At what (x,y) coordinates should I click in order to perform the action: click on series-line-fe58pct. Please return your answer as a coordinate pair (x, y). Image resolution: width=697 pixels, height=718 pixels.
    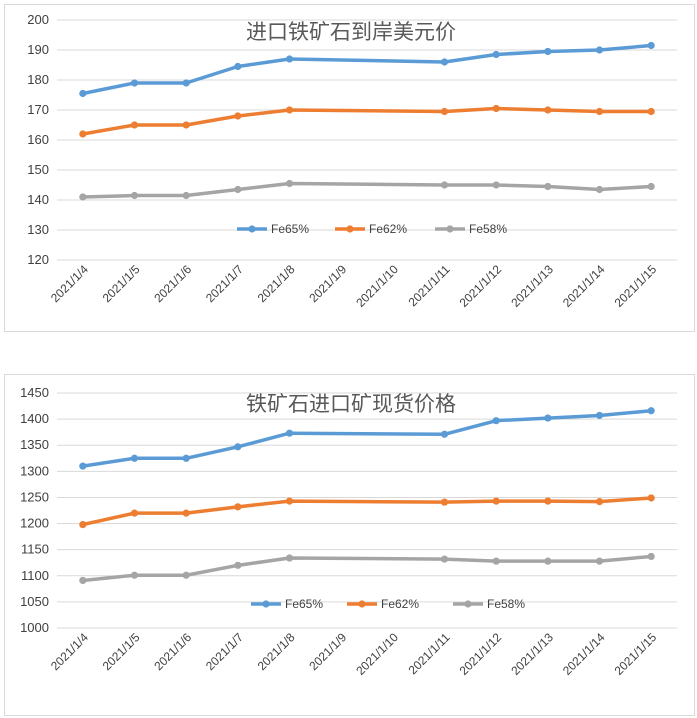
    Looking at the image, I should click on (367, 568).